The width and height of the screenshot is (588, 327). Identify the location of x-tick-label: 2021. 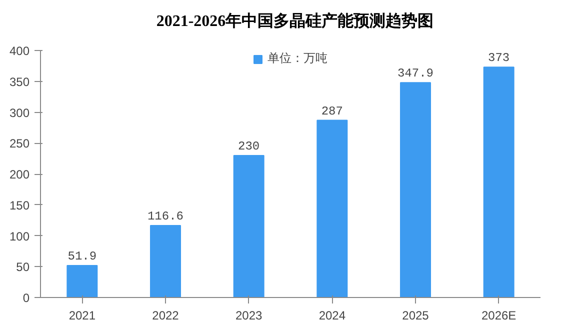
(82, 315).